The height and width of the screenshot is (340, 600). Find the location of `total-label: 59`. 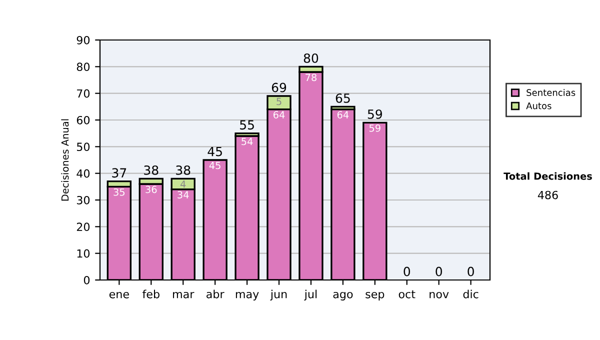

total-label: 59 is located at coordinates (375, 114).